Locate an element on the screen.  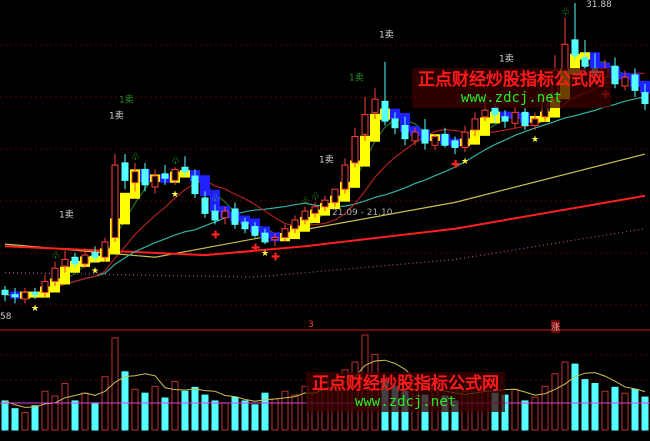
low-price-label: 58 is located at coordinates (6, 317).